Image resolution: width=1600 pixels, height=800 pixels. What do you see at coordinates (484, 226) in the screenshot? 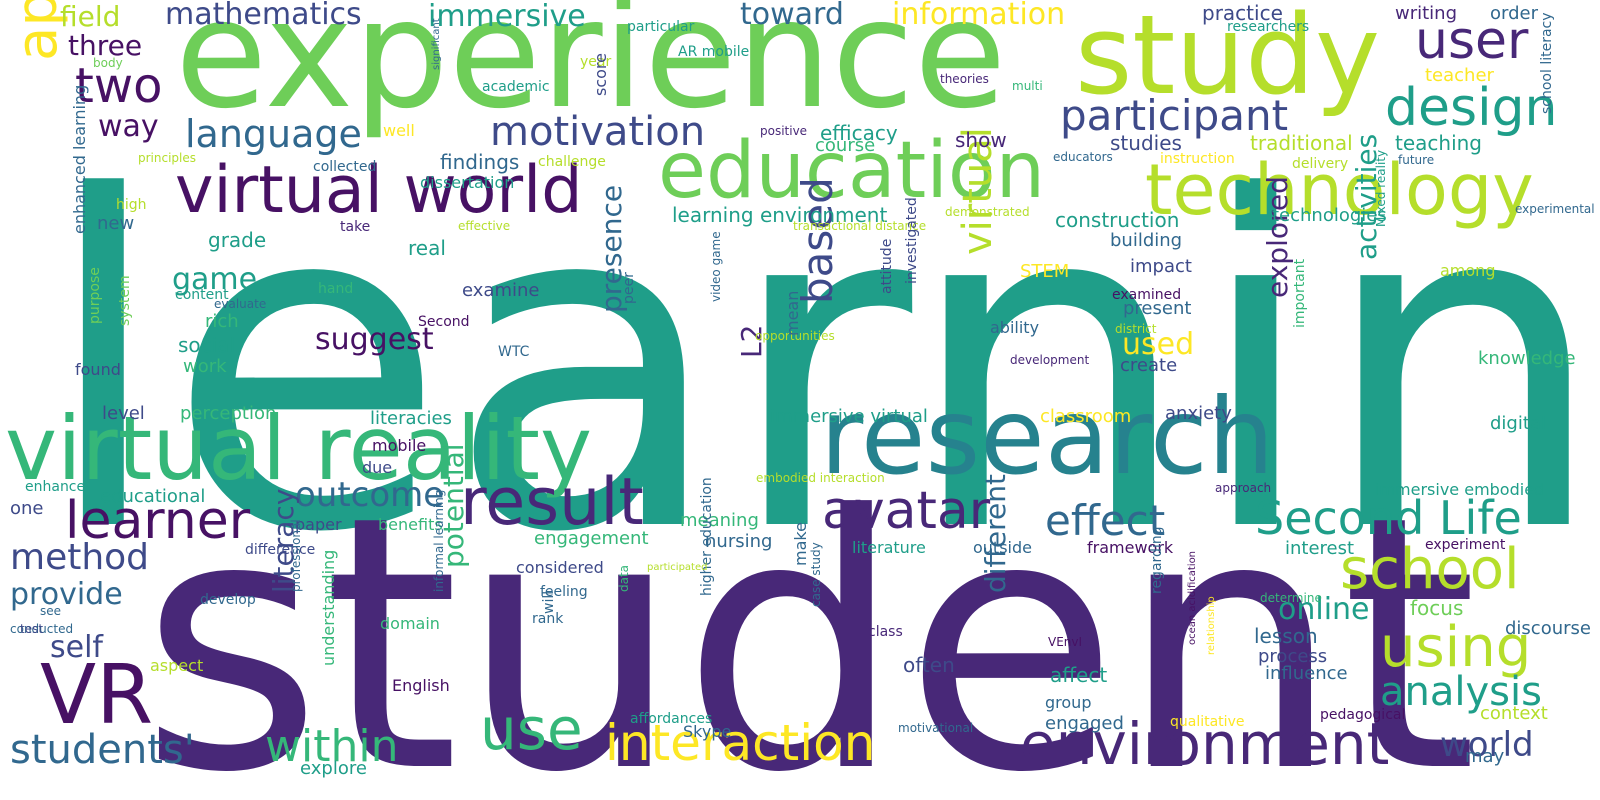
I see `word-effective: effective` at bounding box center [484, 226].